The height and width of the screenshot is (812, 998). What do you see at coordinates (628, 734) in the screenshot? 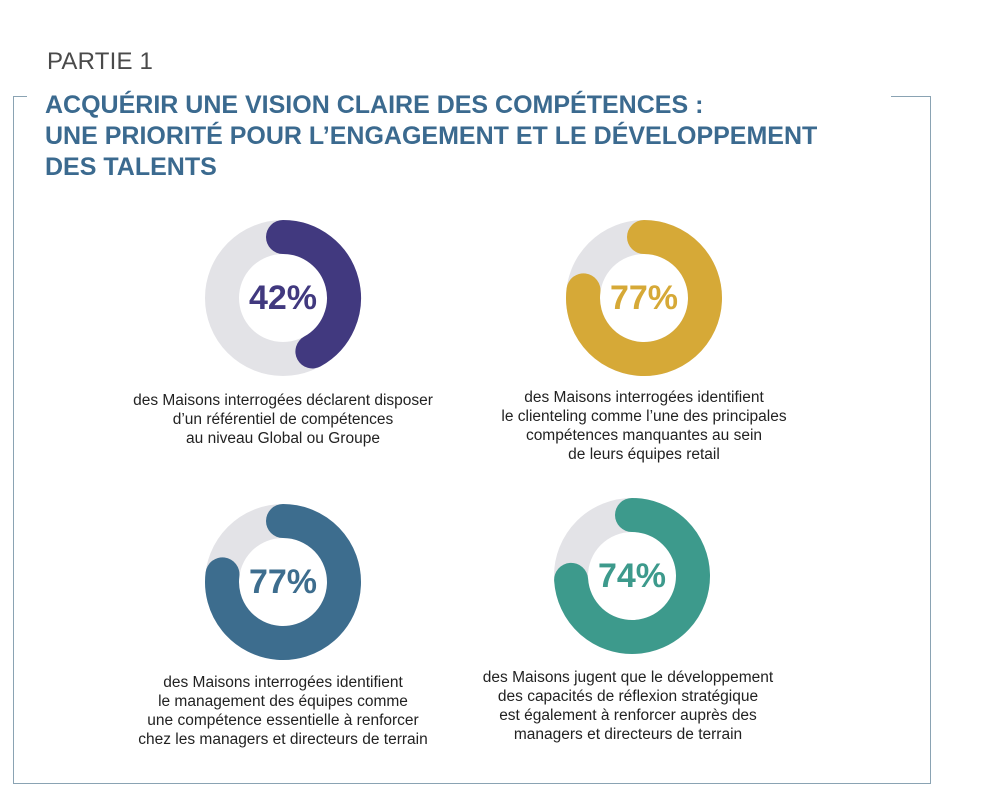
I see `desc-4-line-4: managers et directeurs de terrain` at bounding box center [628, 734].